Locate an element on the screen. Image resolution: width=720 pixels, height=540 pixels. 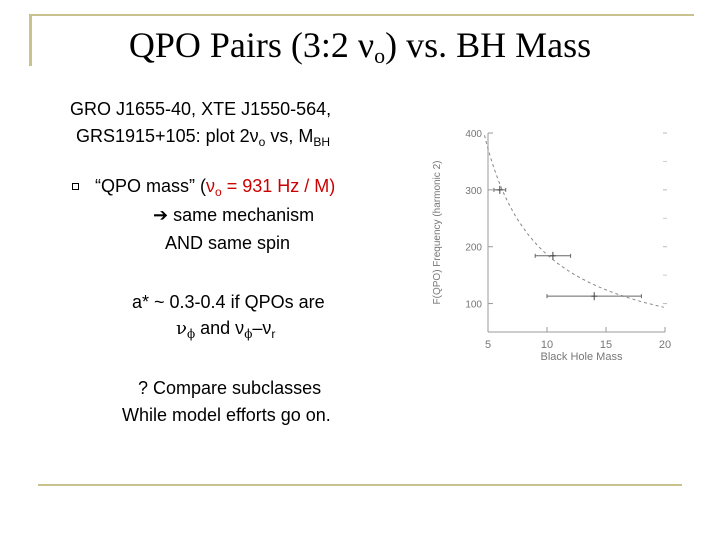
bottom-accent-rule is located at coordinates (360, 485).